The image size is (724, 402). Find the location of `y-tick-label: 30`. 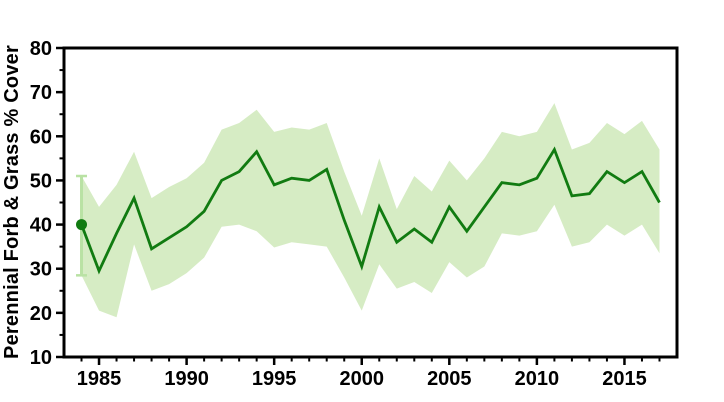

y-tick-label: 30 is located at coordinates (41, 270).